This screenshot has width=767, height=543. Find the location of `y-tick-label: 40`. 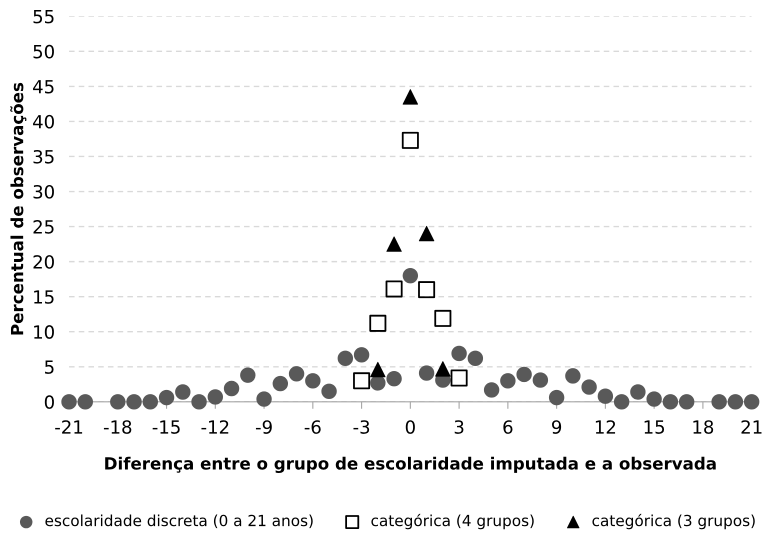

y-tick-label: 40 is located at coordinates (43, 121).